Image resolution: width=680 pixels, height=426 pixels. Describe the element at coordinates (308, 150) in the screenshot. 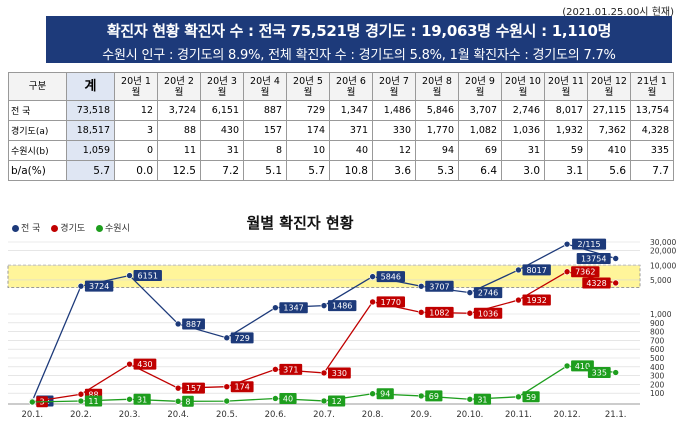

I see `table-cell: 10` at that location.